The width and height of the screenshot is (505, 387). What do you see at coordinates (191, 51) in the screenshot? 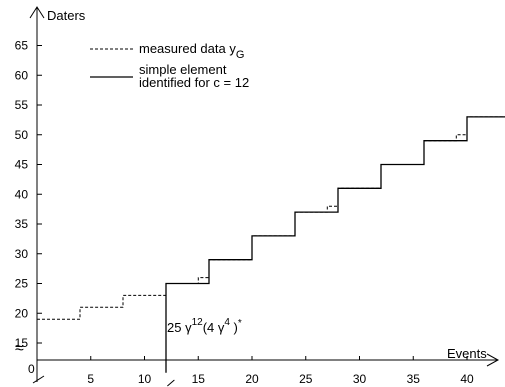
I see `legend-label-measured: measured data yG` at bounding box center [191, 51].